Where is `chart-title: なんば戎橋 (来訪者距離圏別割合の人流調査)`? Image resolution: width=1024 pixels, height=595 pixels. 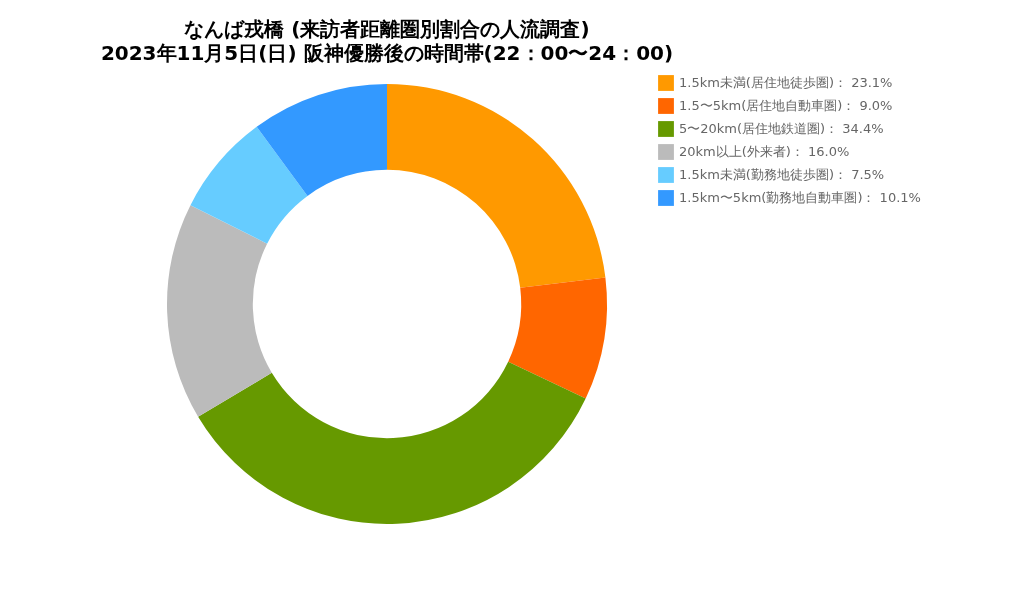 chart-title: なんば戎橋 (来訪者距離圏別割合の人流調査) is located at coordinates (387, 29).